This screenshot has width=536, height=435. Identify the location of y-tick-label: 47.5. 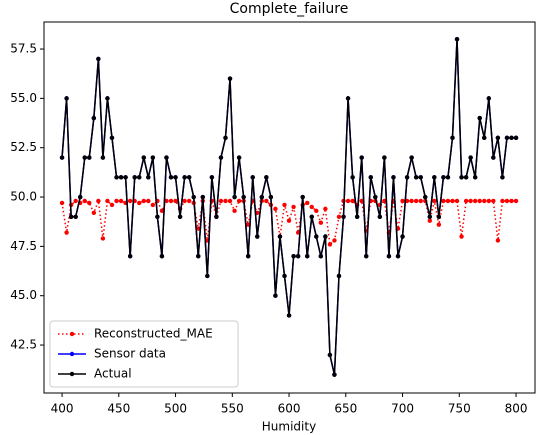
(23, 246).